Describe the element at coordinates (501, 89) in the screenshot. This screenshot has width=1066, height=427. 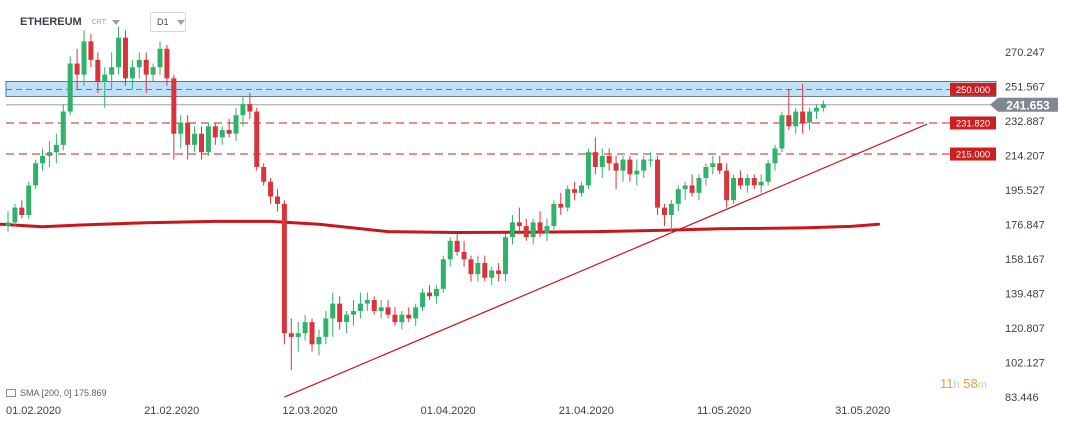
I see `resistance-zone` at that location.